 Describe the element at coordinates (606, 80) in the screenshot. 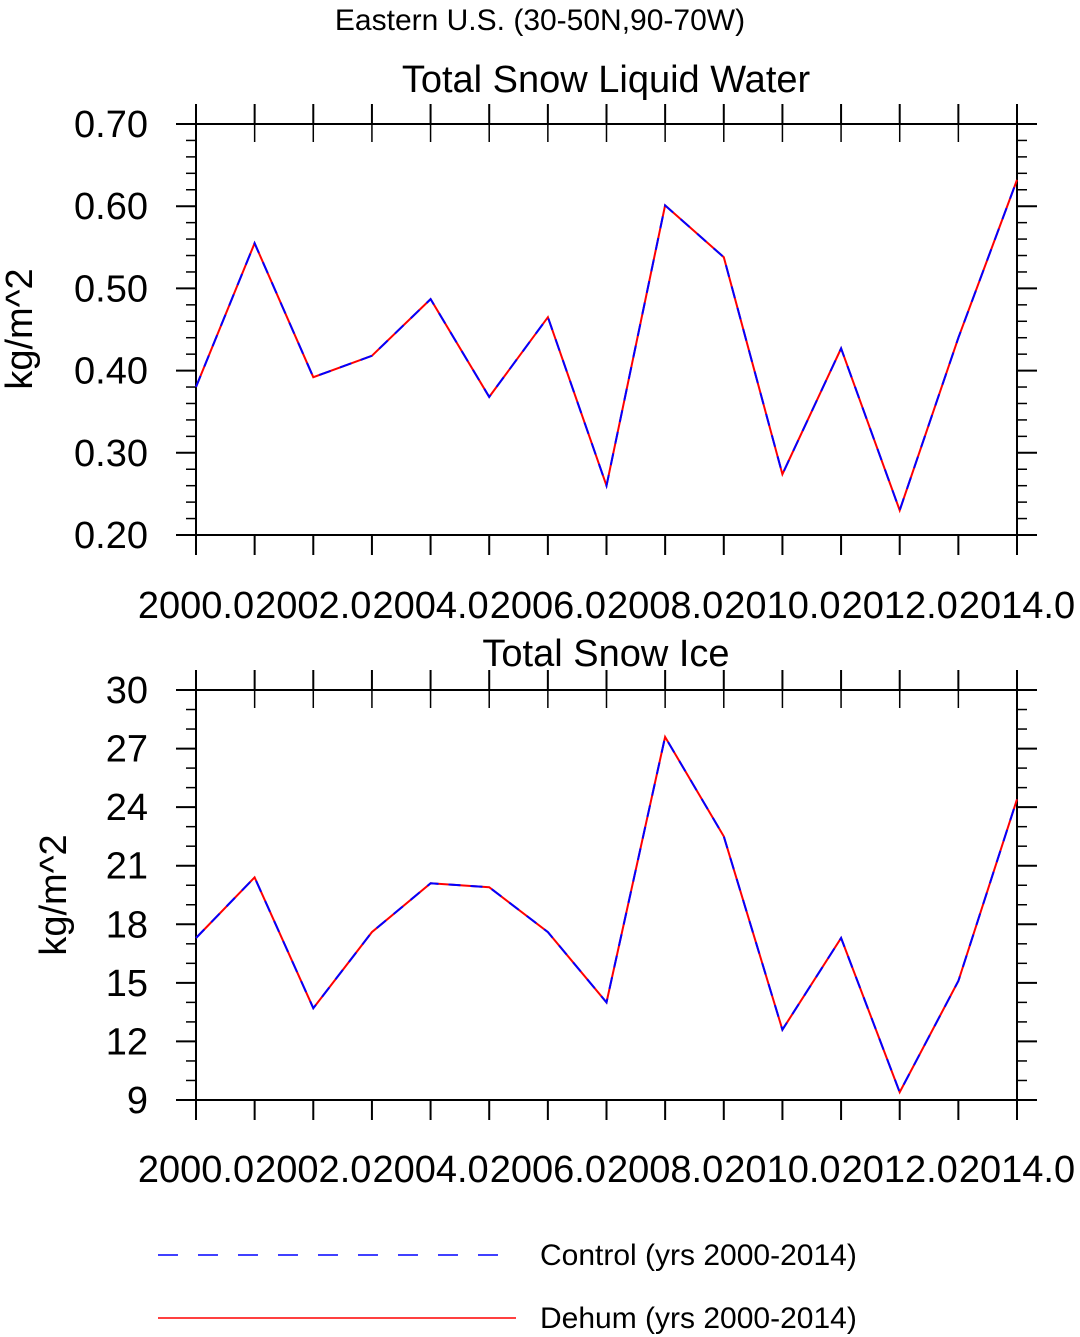

I see `panel-title: Total Snow Liquid Water` at that location.